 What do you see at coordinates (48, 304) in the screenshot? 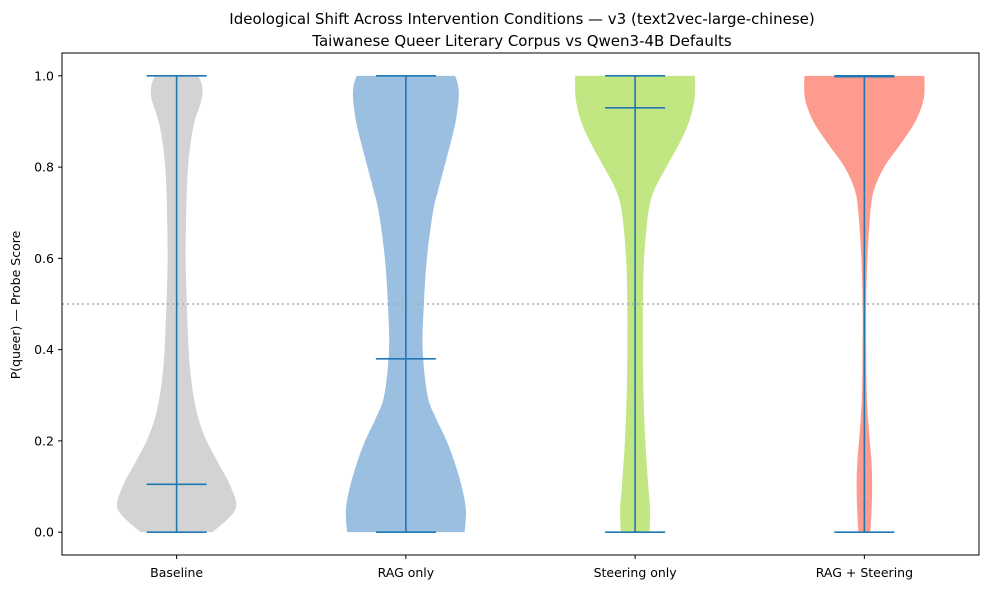
I see `y-axis: 0.0 0.2 0.4 0.6 0.8 1.0` at bounding box center [48, 304].